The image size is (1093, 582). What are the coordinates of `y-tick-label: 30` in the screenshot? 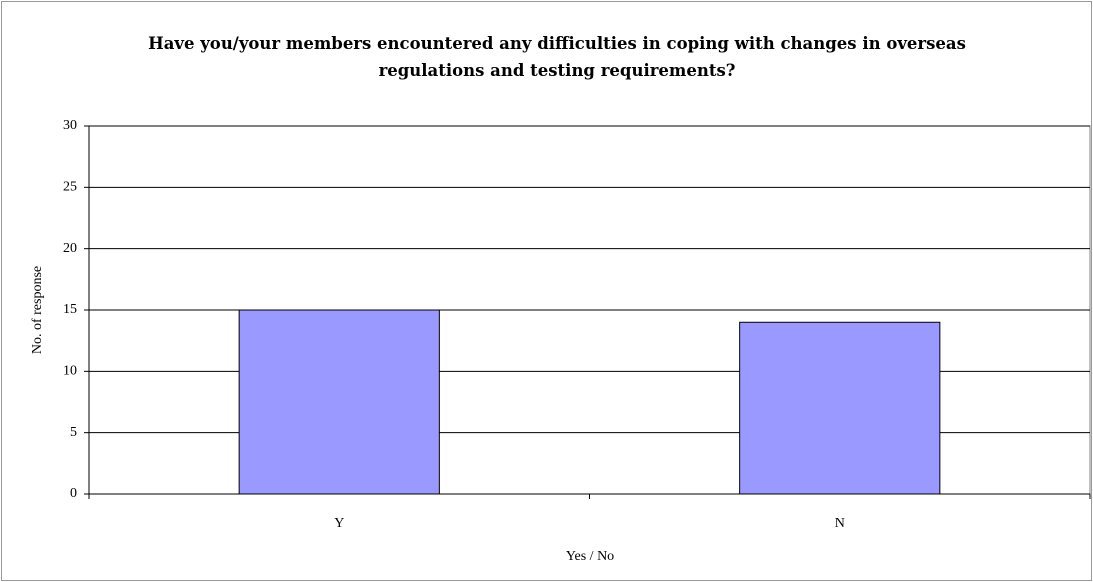 It's located at (70, 125).